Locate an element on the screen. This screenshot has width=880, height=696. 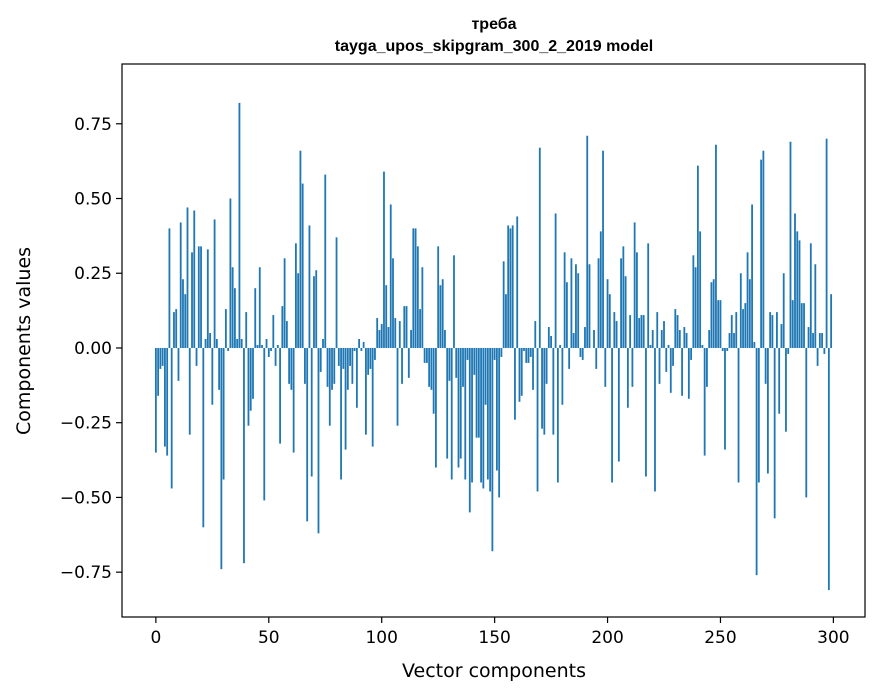
x-axis-label: Vector components is located at coordinates (494, 671).